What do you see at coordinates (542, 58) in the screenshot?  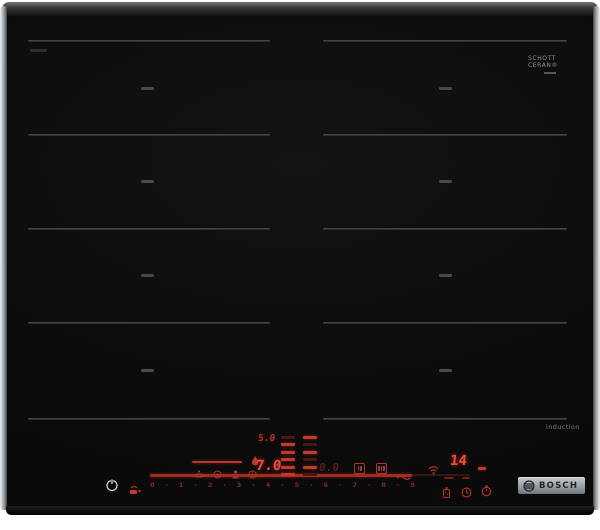 I see `glass-brand-line1: SCHOTT` at bounding box center [542, 58].